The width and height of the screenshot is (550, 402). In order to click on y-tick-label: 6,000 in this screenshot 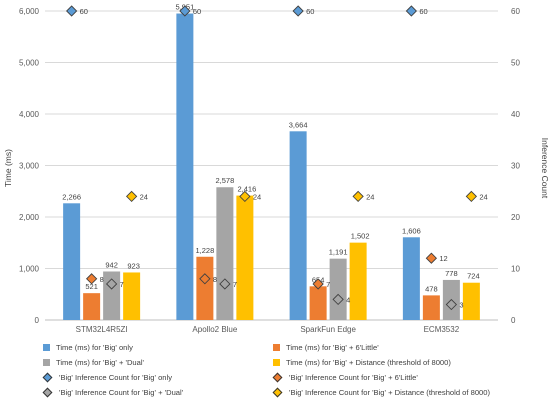, I will do `click(29, 11)`.